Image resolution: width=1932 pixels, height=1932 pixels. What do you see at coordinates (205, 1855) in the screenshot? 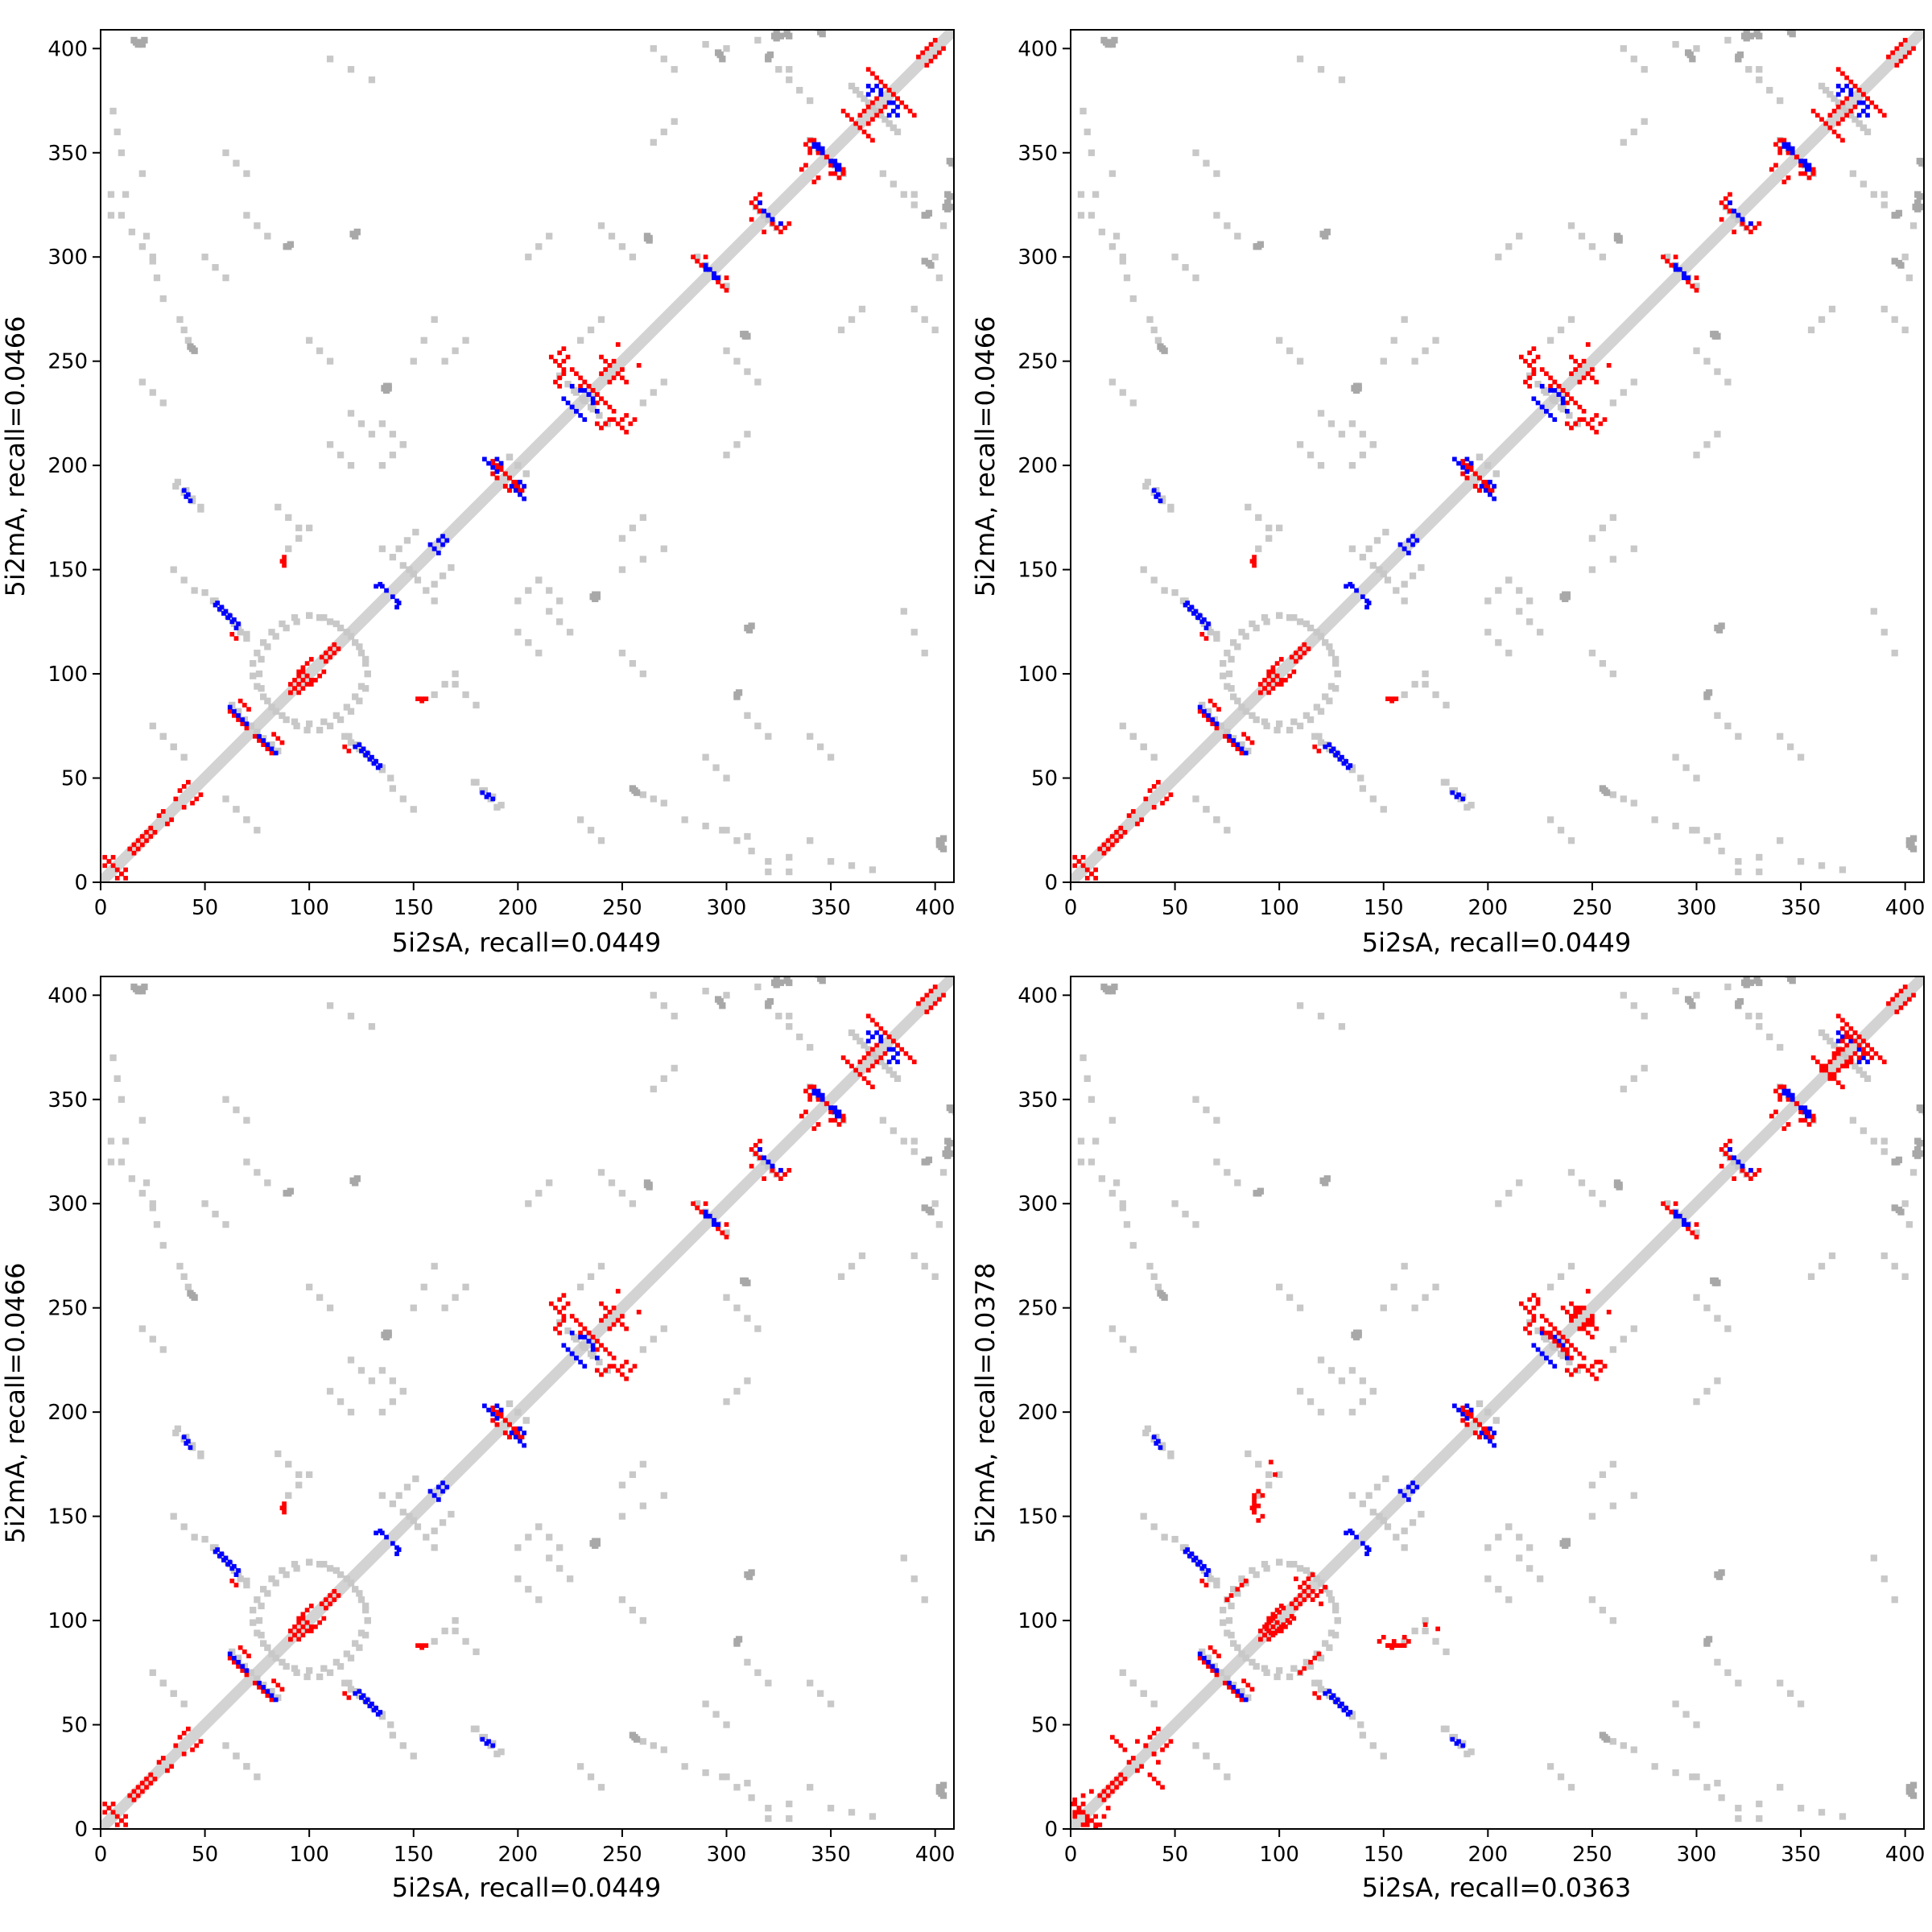
I see `x-tick-label: 50` at bounding box center [205, 1855].